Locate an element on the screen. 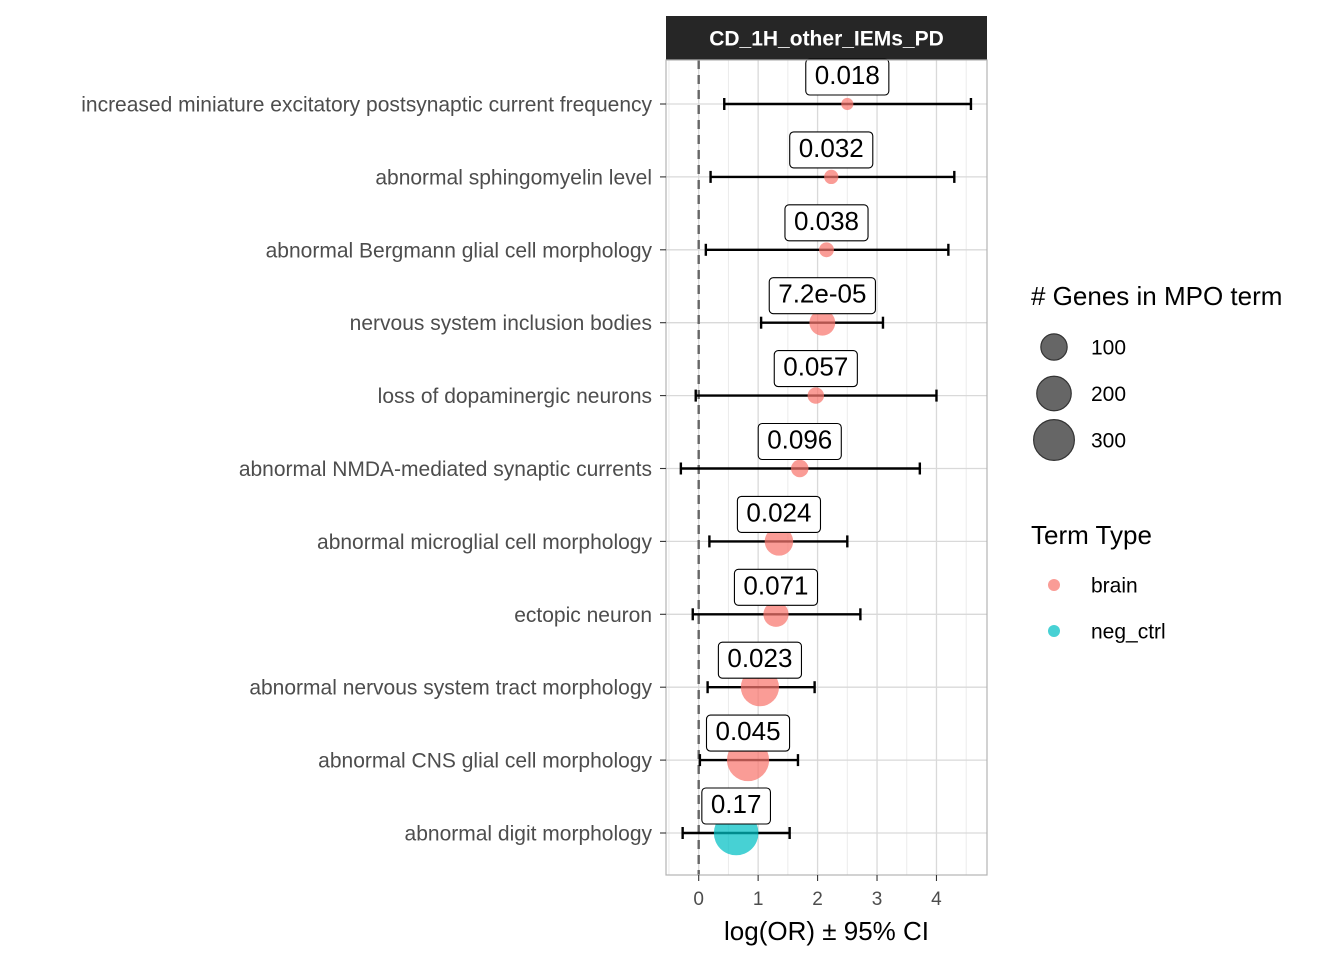 This screenshot has height=960, width=1344. pvalue-label-text: 0.057 is located at coordinates (815, 367).